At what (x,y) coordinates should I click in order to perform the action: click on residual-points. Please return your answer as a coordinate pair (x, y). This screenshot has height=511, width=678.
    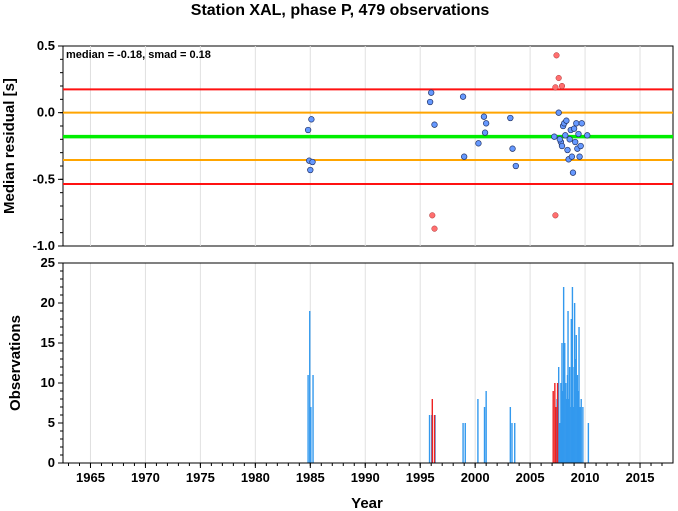
    Looking at the image, I should click on (447, 142).